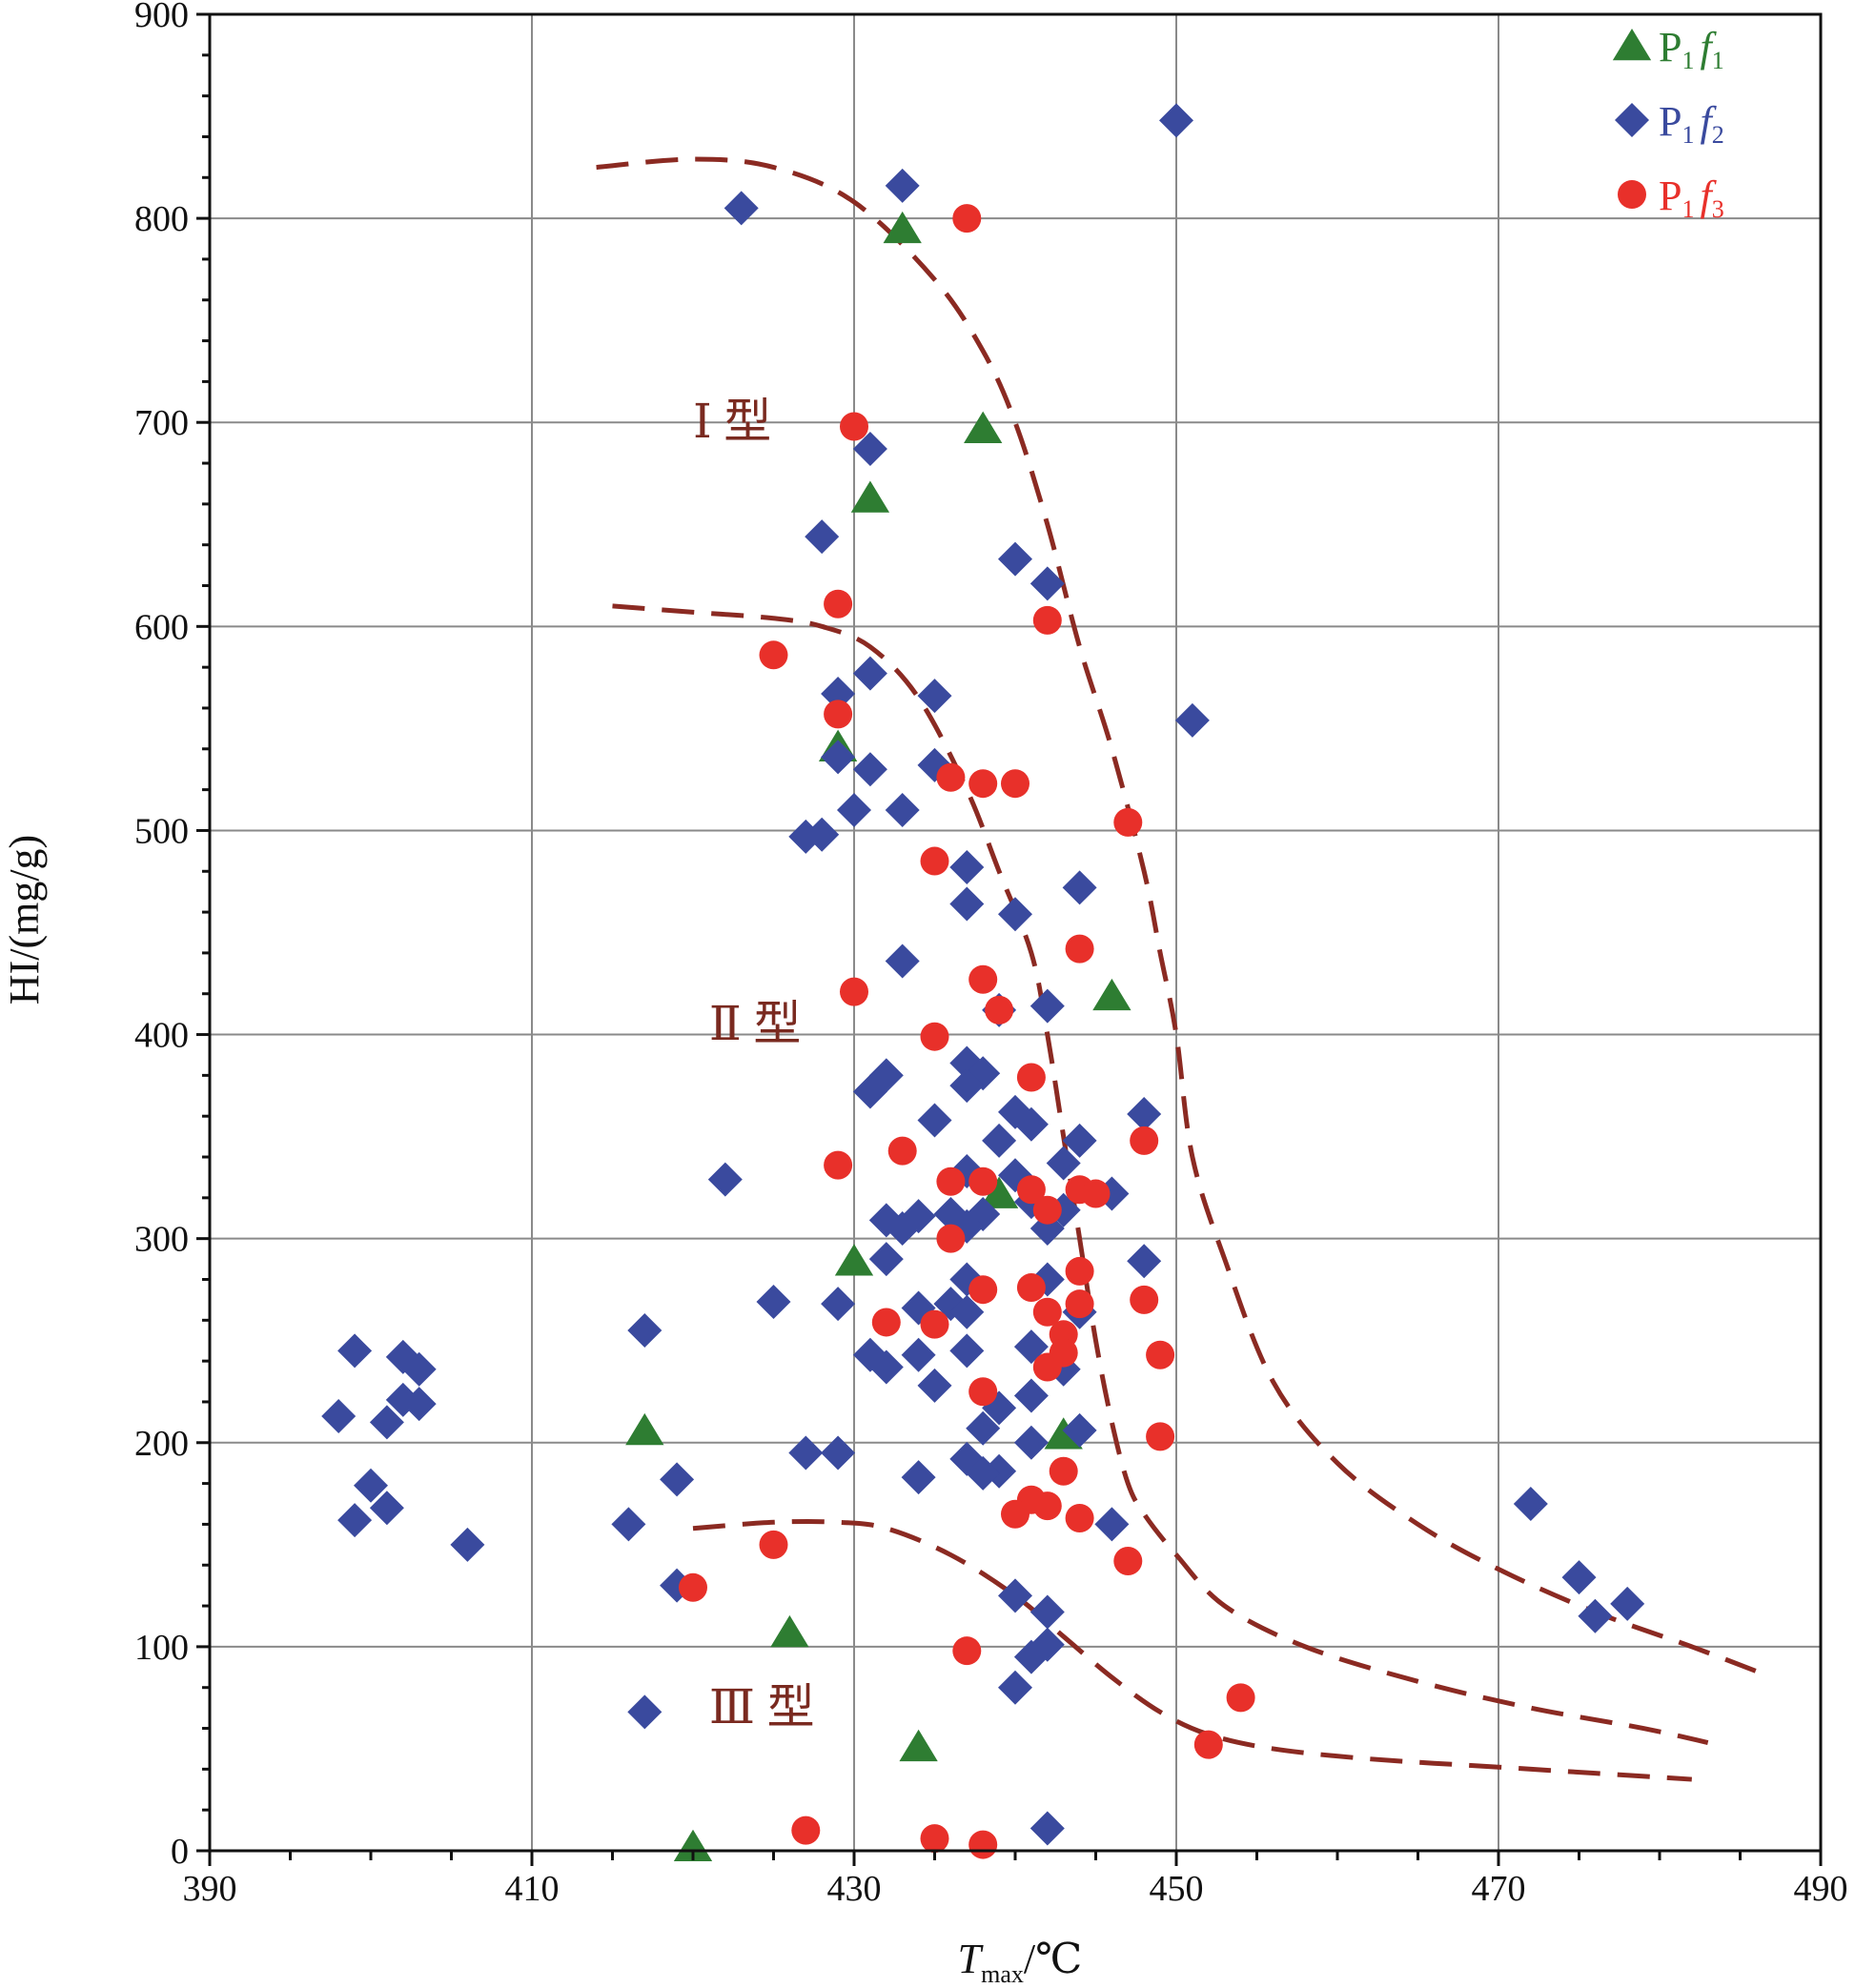 The image size is (1855, 1988). What do you see at coordinates (1632, 120) in the screenshot?
I see `legend-marker-diamond` at bounding box center [1632, 120].